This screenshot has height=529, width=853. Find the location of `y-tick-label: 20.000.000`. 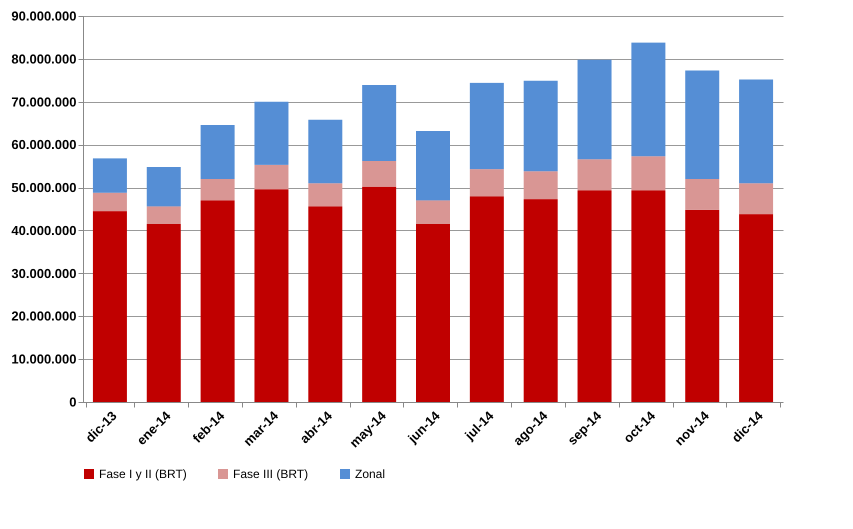

y-tick-label: 20.000.000 is located at coordinates (43, 316).